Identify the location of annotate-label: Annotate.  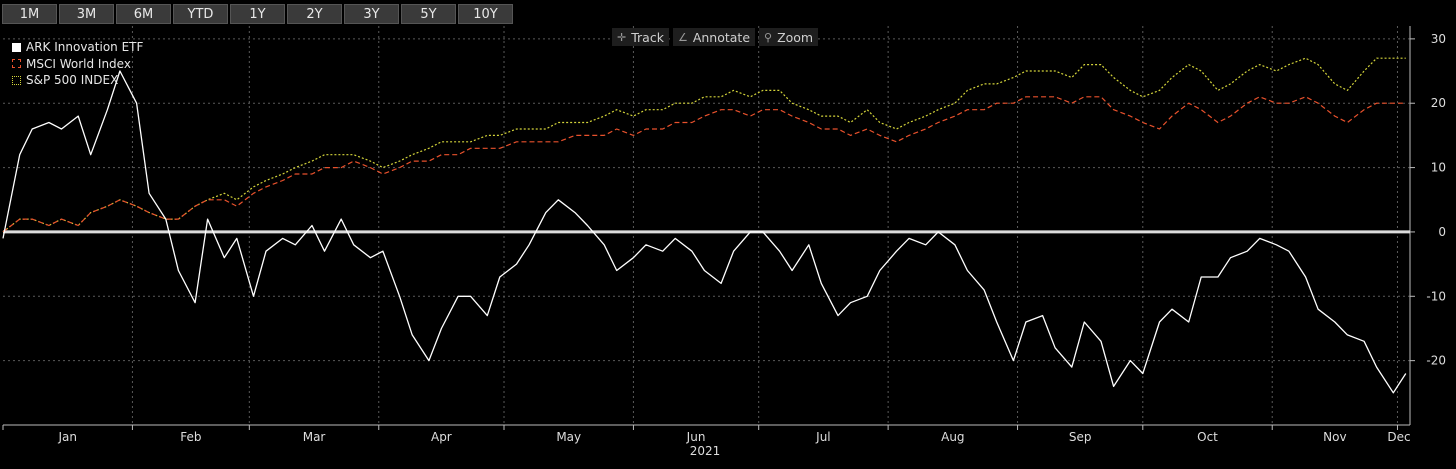
(721, 37).